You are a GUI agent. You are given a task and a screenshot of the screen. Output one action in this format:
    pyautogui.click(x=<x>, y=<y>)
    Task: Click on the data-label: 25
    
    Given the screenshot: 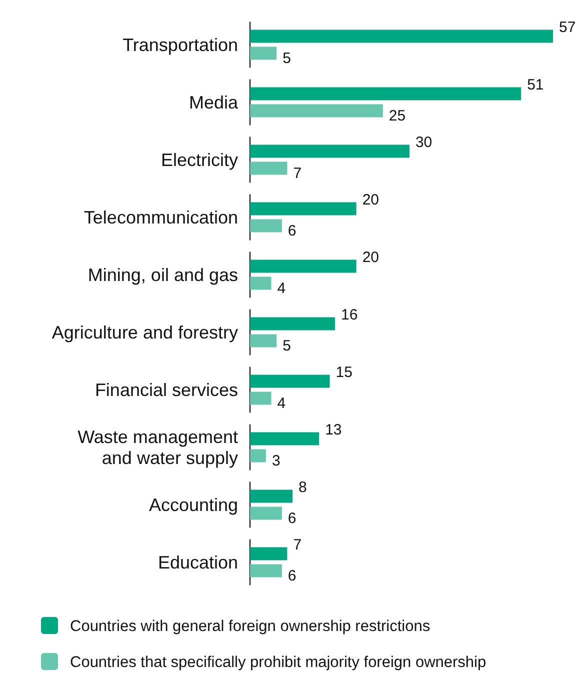 What is the action you would take?
    pyautogui.click(x=397, y=115)
    